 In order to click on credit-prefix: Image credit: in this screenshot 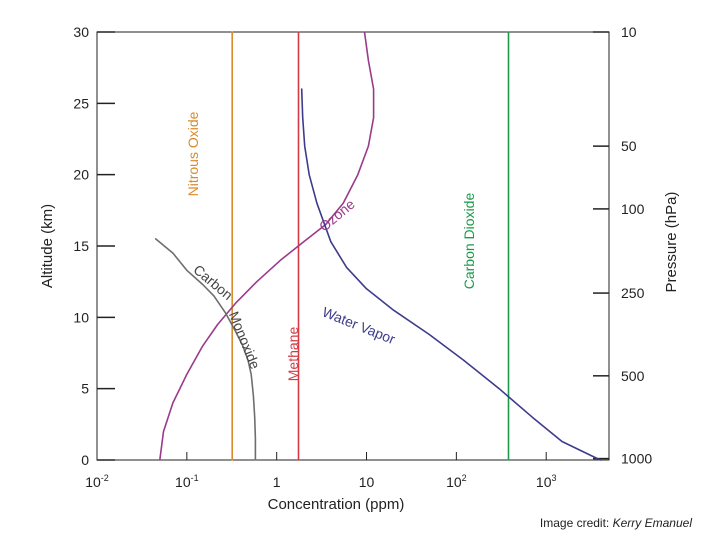, I will do `click(574, 523)`.